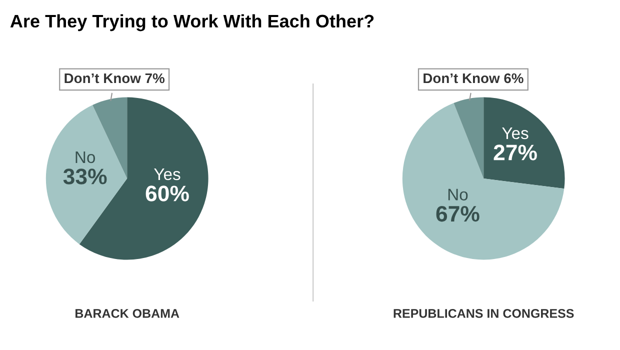 The image size is (620, 350). I want to click on chart-title: Are They Trying to Work With Each Other?, so click(192, 23).